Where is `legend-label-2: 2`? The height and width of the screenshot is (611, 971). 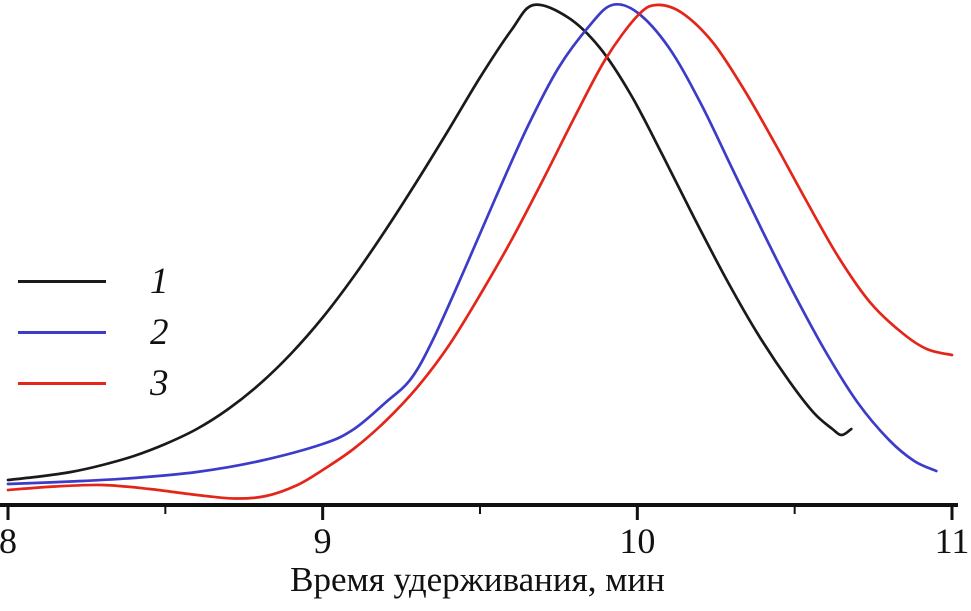
legend-label-2: 2 is located at coordinates (159, 332).